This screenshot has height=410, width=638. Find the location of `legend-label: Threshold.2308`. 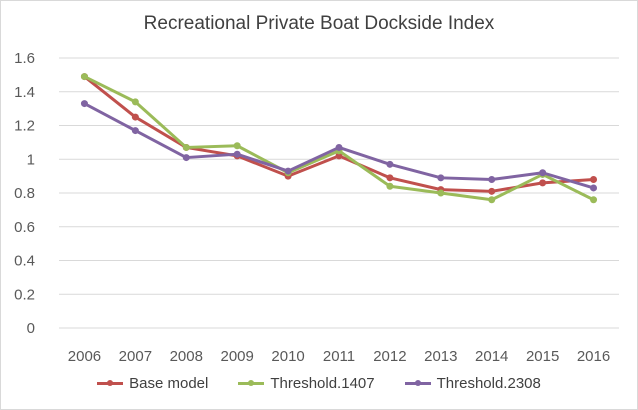

legend-label: Threshold.2308 is located at coordinates (488, 383).